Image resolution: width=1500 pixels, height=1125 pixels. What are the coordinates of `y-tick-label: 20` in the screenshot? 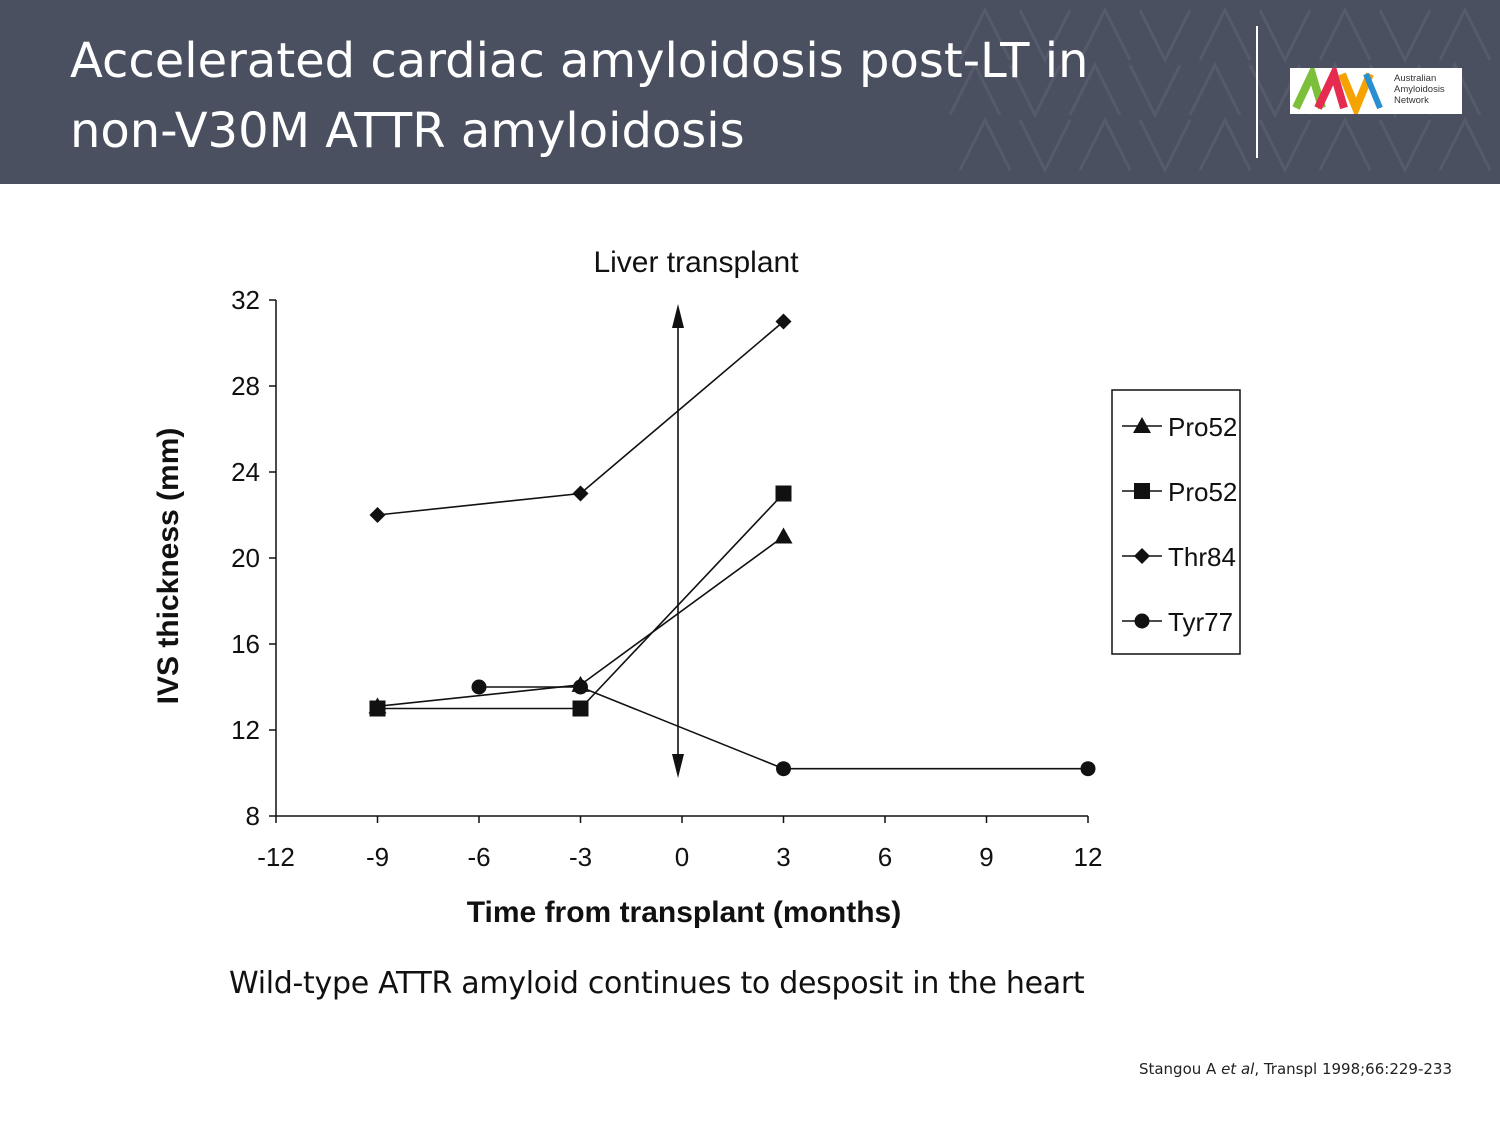 It's located at (245, 558).